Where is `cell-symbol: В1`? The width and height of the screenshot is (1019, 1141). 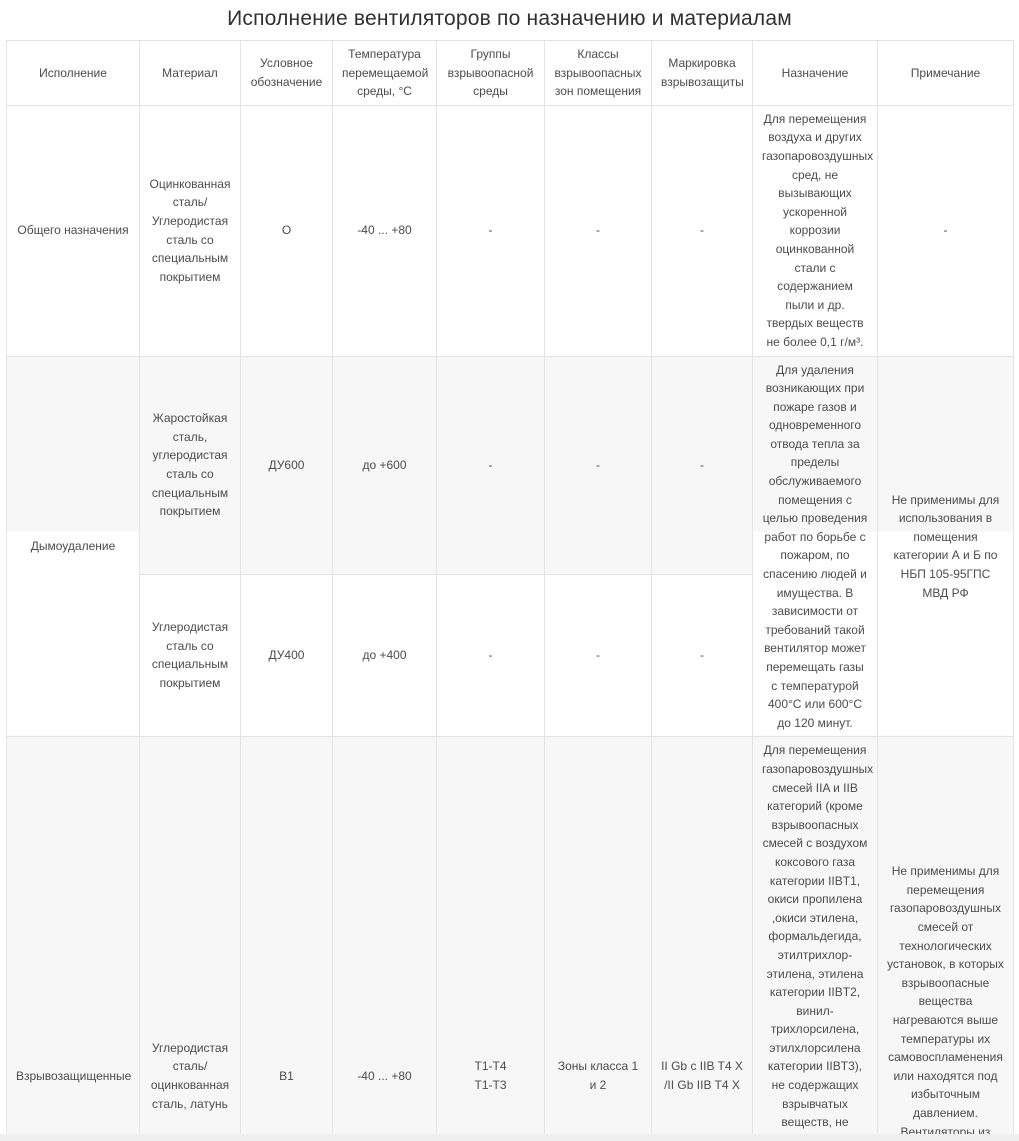
cell-symbol: В1 is located at coordinates (286, 935).